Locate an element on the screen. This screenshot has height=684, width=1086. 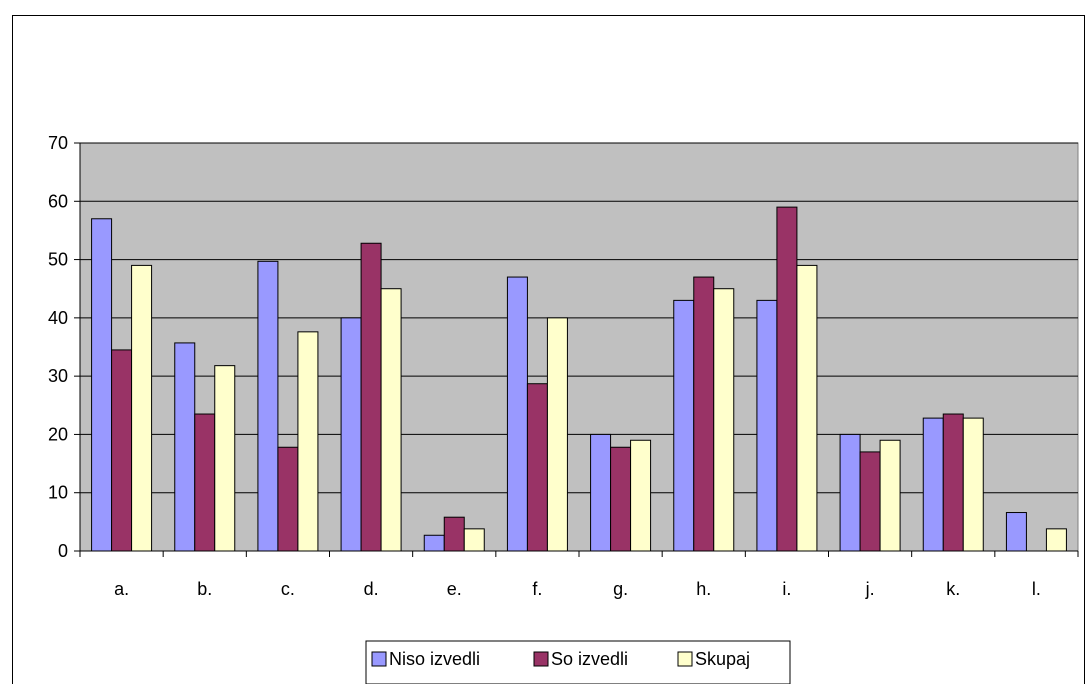
y-tick-label: 40 is located at coordinates (58, 318).